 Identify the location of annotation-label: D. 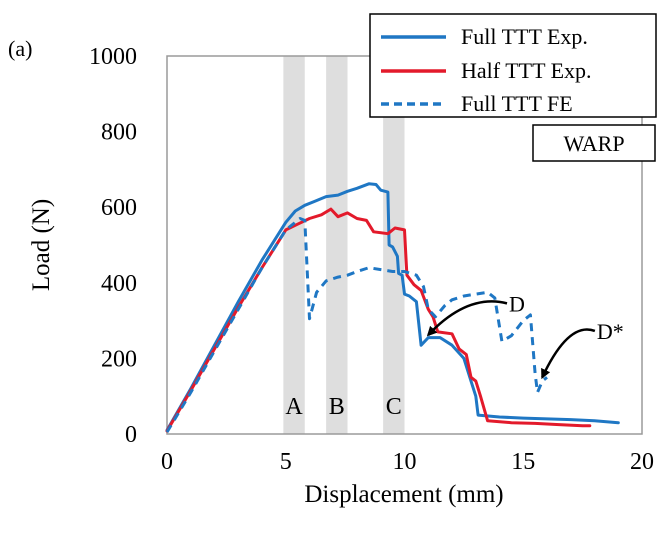
(517, 303).